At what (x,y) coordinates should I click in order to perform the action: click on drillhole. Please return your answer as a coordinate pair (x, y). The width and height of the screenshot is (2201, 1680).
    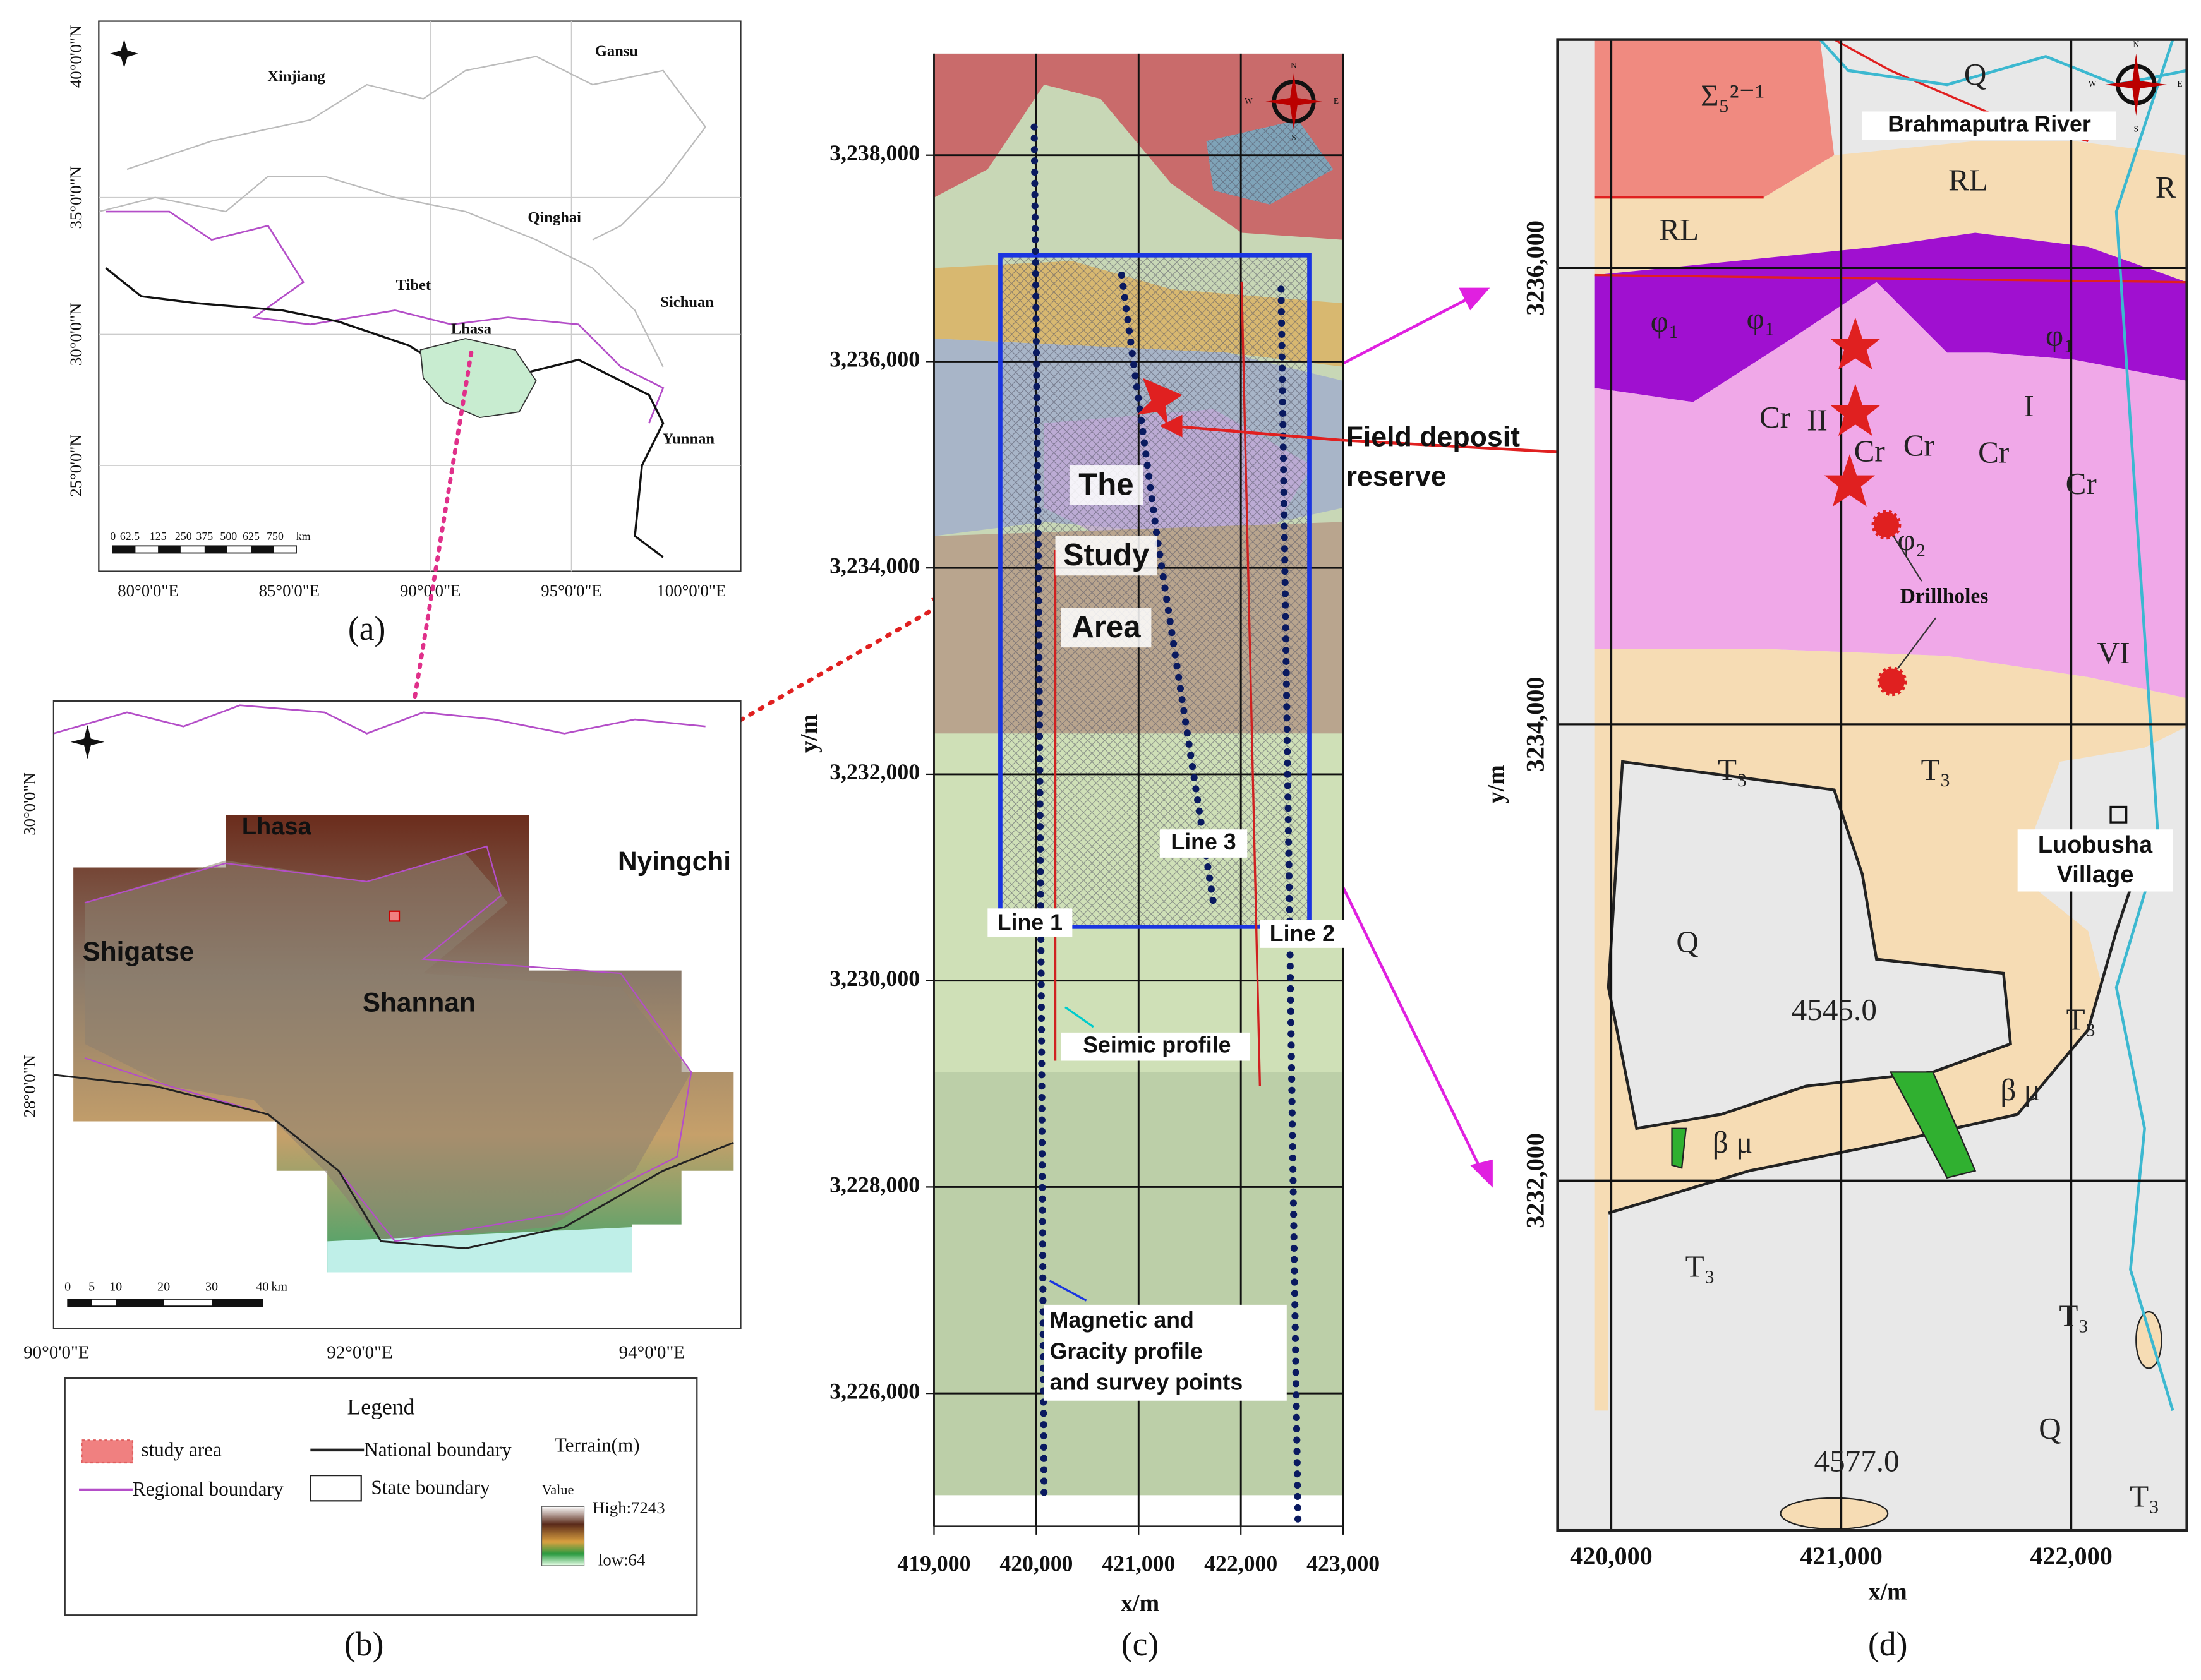
    Looking at the image, I should click on (1892, 681).